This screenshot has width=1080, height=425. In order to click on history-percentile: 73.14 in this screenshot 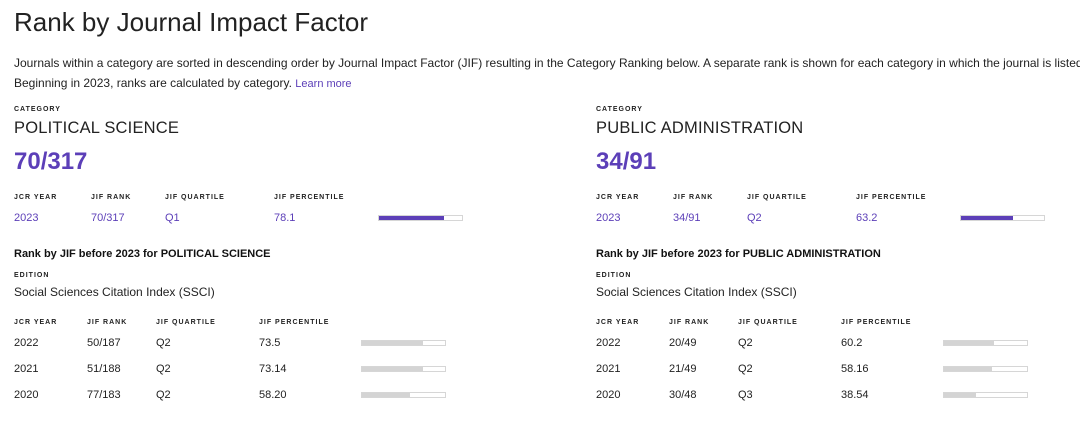, I will do `click(273, 369)`.